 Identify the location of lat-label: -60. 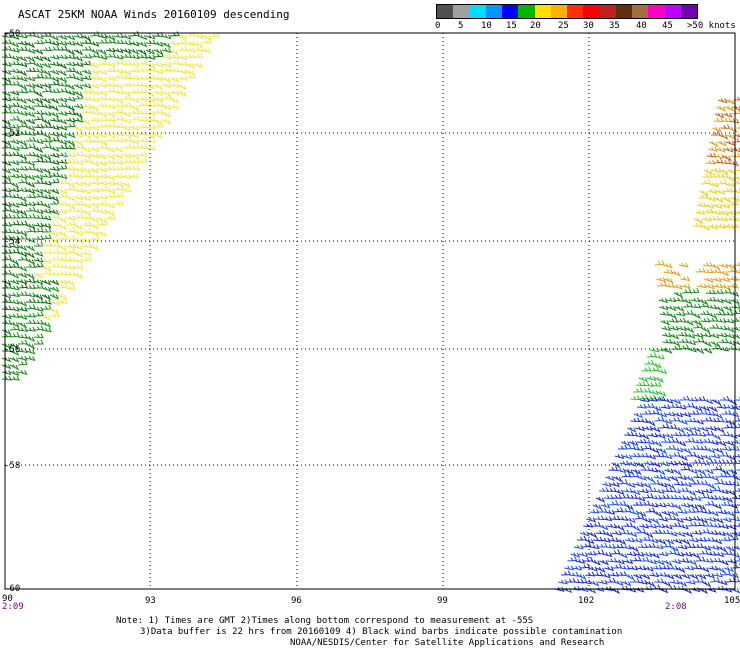
(12, 589).